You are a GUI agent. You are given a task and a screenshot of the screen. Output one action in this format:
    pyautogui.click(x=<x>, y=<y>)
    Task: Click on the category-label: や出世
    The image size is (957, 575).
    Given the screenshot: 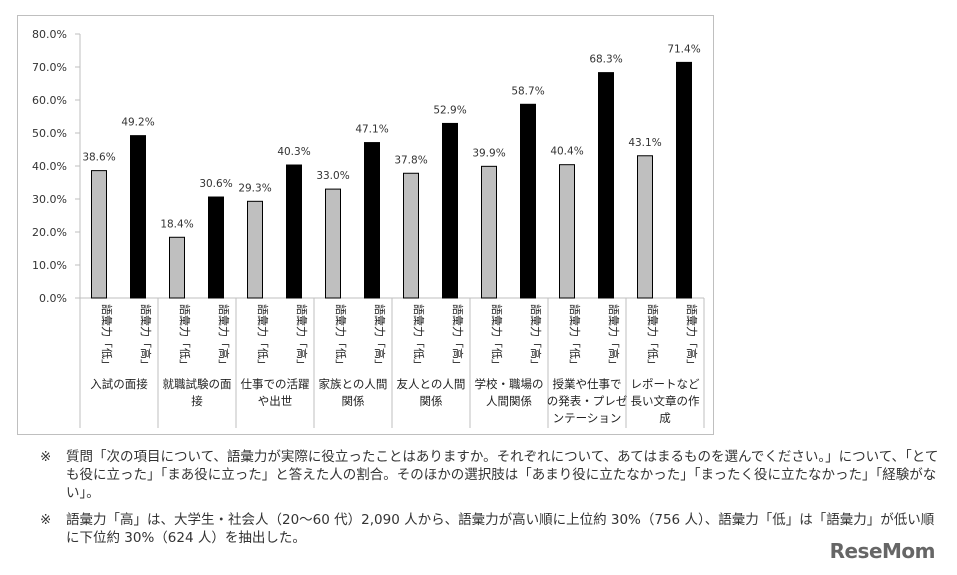 What is the action you would take?
    pyautogui.click(x=275, y=401)
    